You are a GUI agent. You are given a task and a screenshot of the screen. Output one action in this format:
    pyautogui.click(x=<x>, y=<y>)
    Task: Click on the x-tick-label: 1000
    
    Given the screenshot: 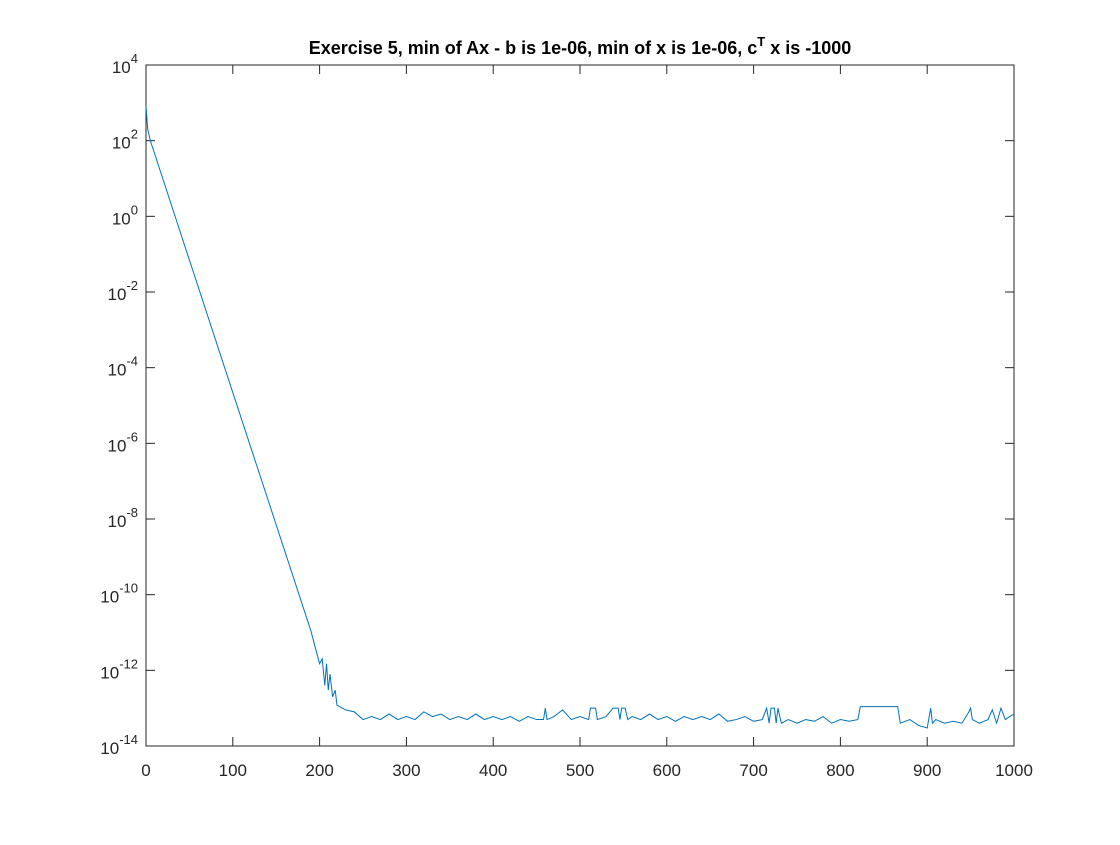 What is the action you would take?
    pyautogui.click(x=1014, y=770)
    